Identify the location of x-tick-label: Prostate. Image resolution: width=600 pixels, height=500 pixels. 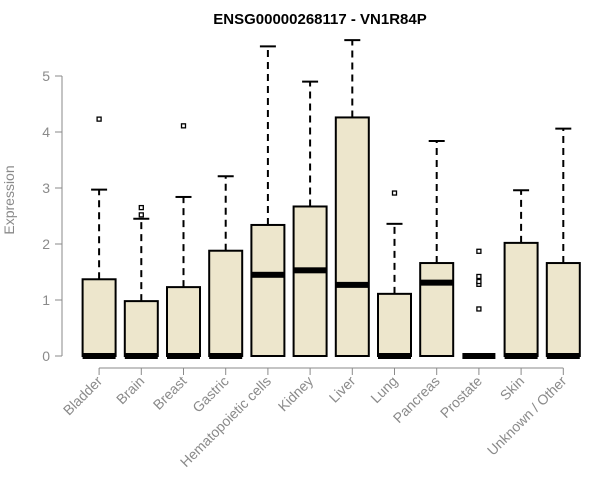
(461, 397).